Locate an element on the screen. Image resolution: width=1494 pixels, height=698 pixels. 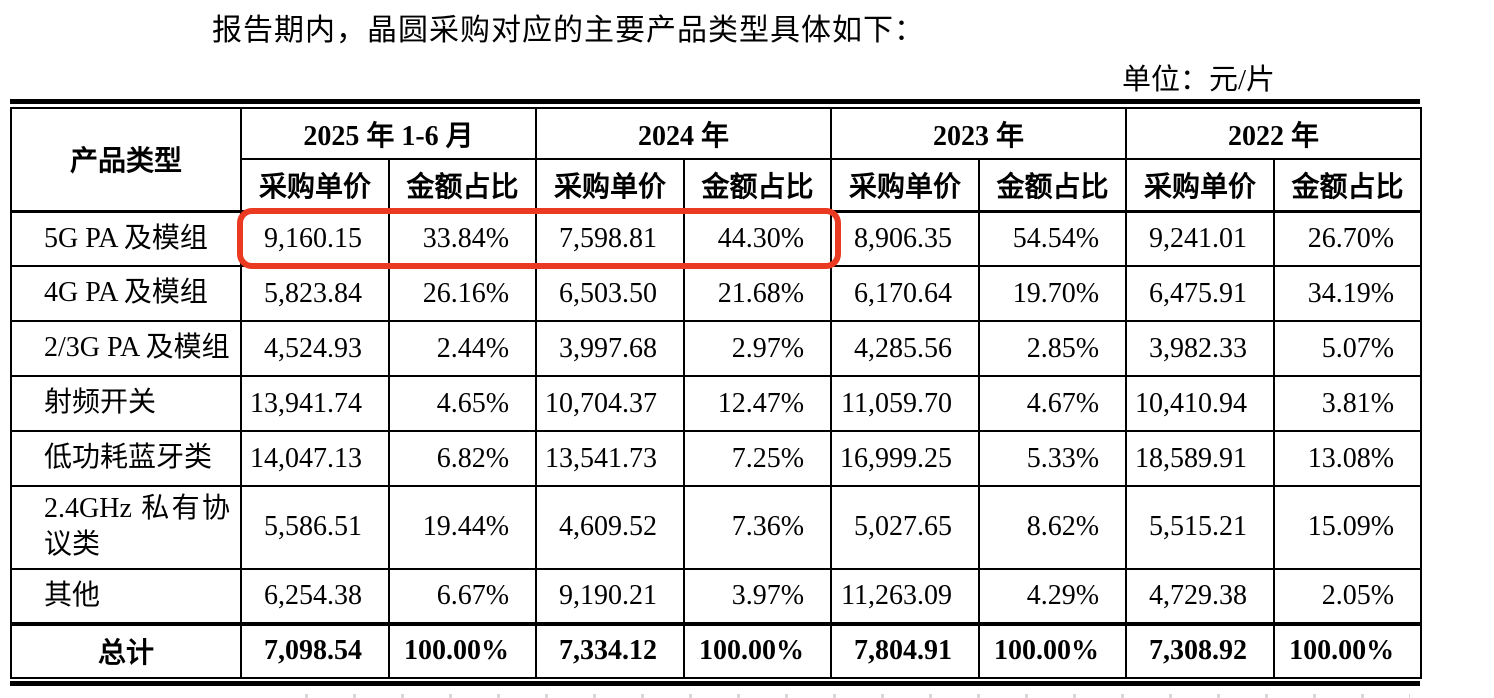
cell-amount-share: 2.97% is located at coordinates (758, 348).